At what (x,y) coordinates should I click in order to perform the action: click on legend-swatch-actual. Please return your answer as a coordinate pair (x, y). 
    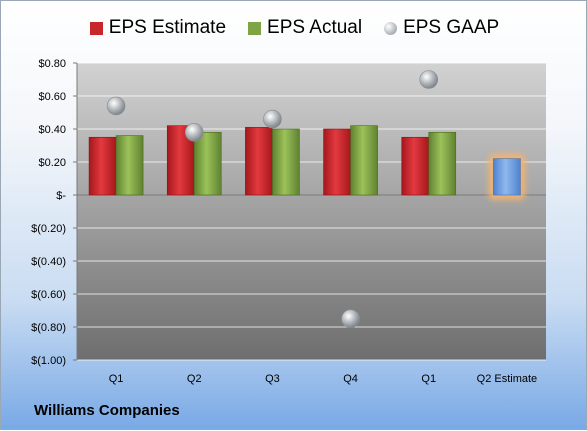
    Looking at the image, I should click on (255, 28).